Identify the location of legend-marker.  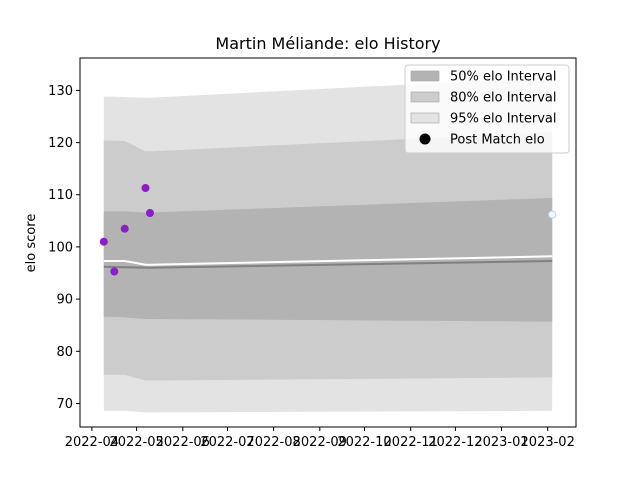
(425, 139).